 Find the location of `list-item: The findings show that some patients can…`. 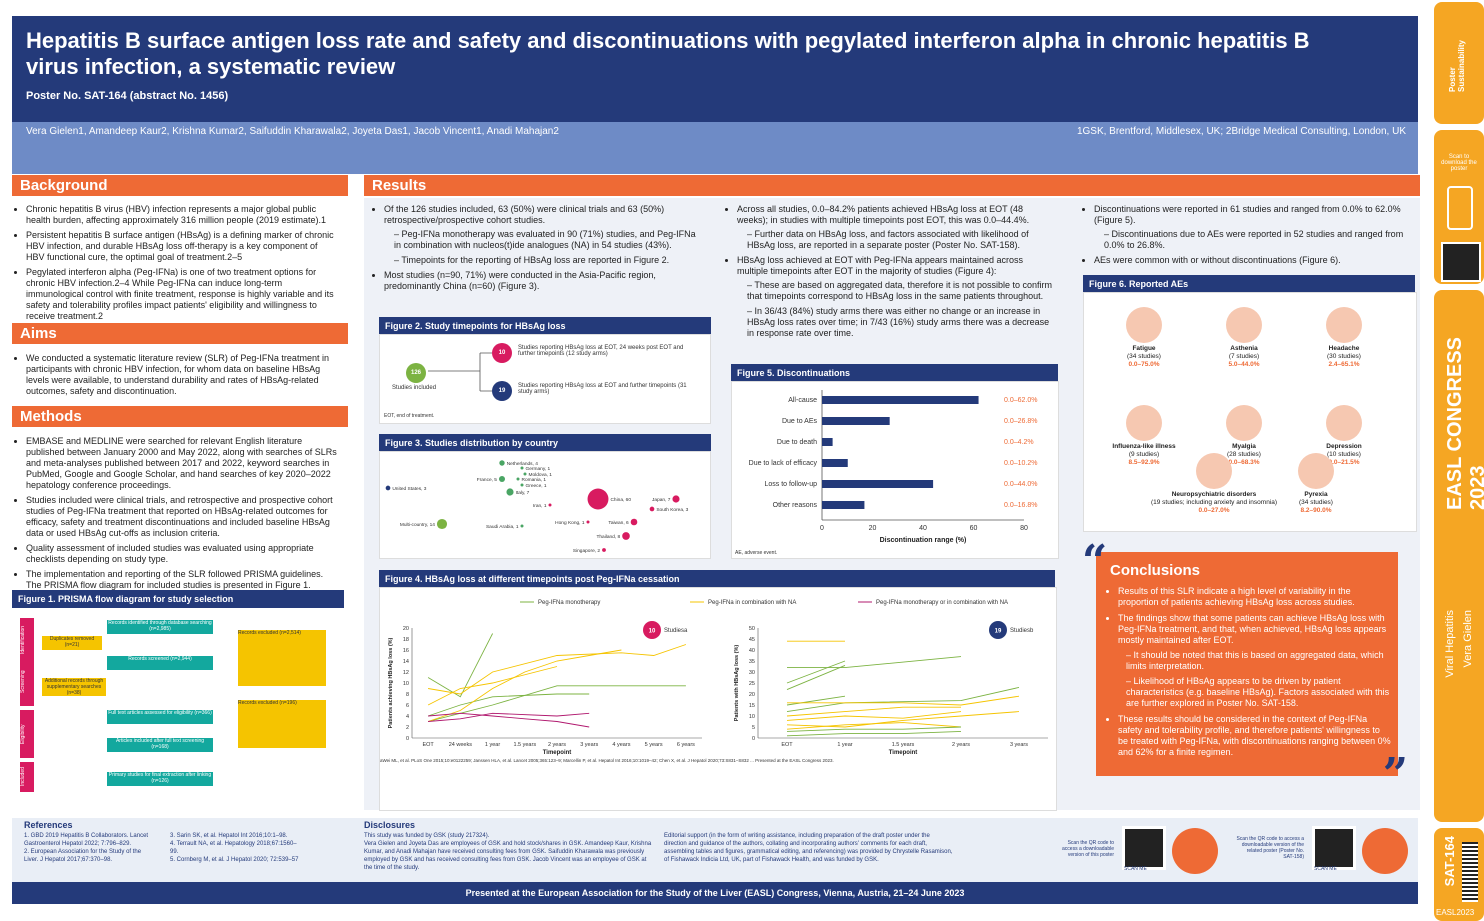

list-item: The findings show that some patients can… is located at coordinates (1255, 661).